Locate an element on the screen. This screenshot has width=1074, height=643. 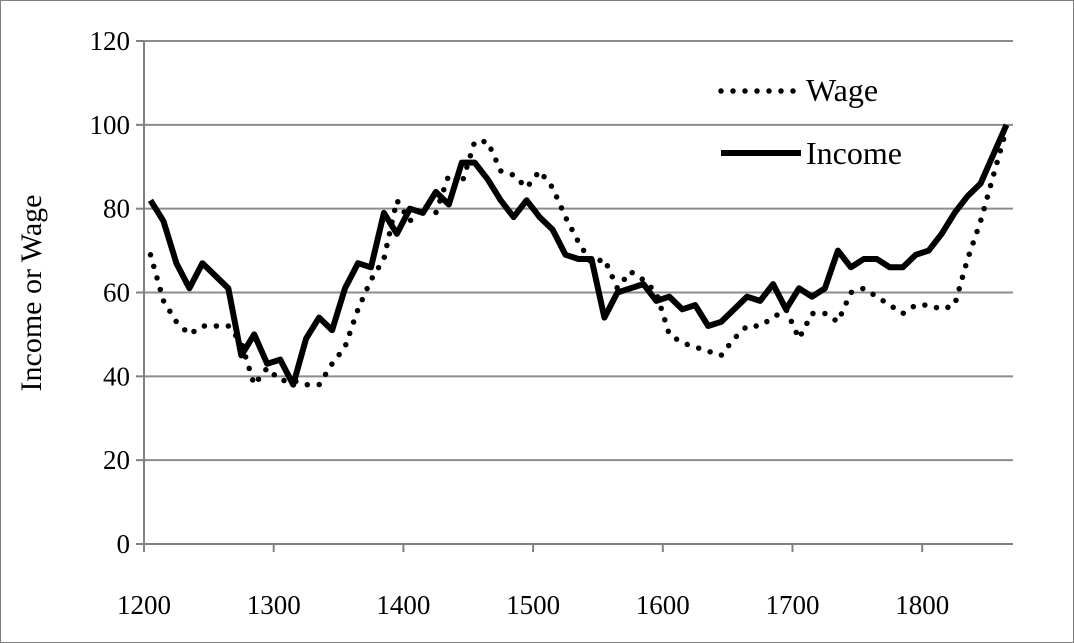
legend-income-label: Income is located at coordinates (854, 153).